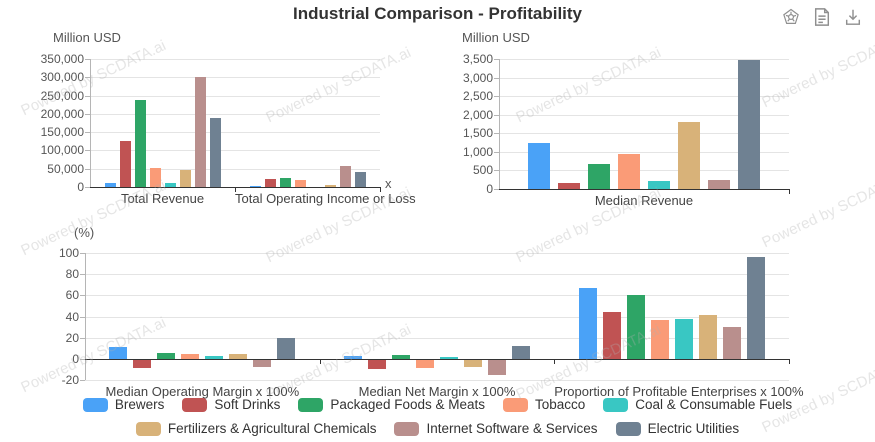 The height and width of the screenshot is (442, 875). Describe the element at coordinates (693, 428) in the screenshot. I see `legend-label: Electric Utilities` at that location.